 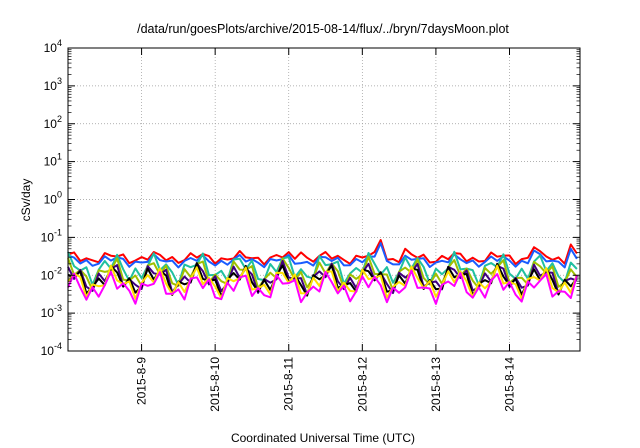 I want to click on y-tick-label: 10², so click(x=53, y=122).